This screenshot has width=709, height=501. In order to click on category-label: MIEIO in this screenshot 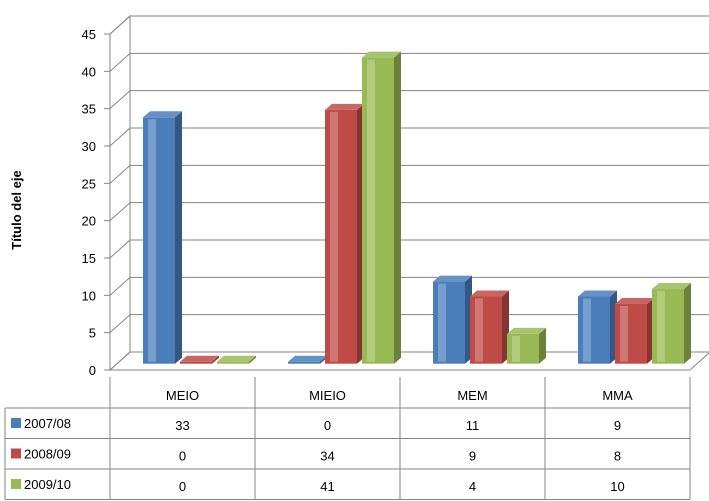, I will do `click(327, 395)`.